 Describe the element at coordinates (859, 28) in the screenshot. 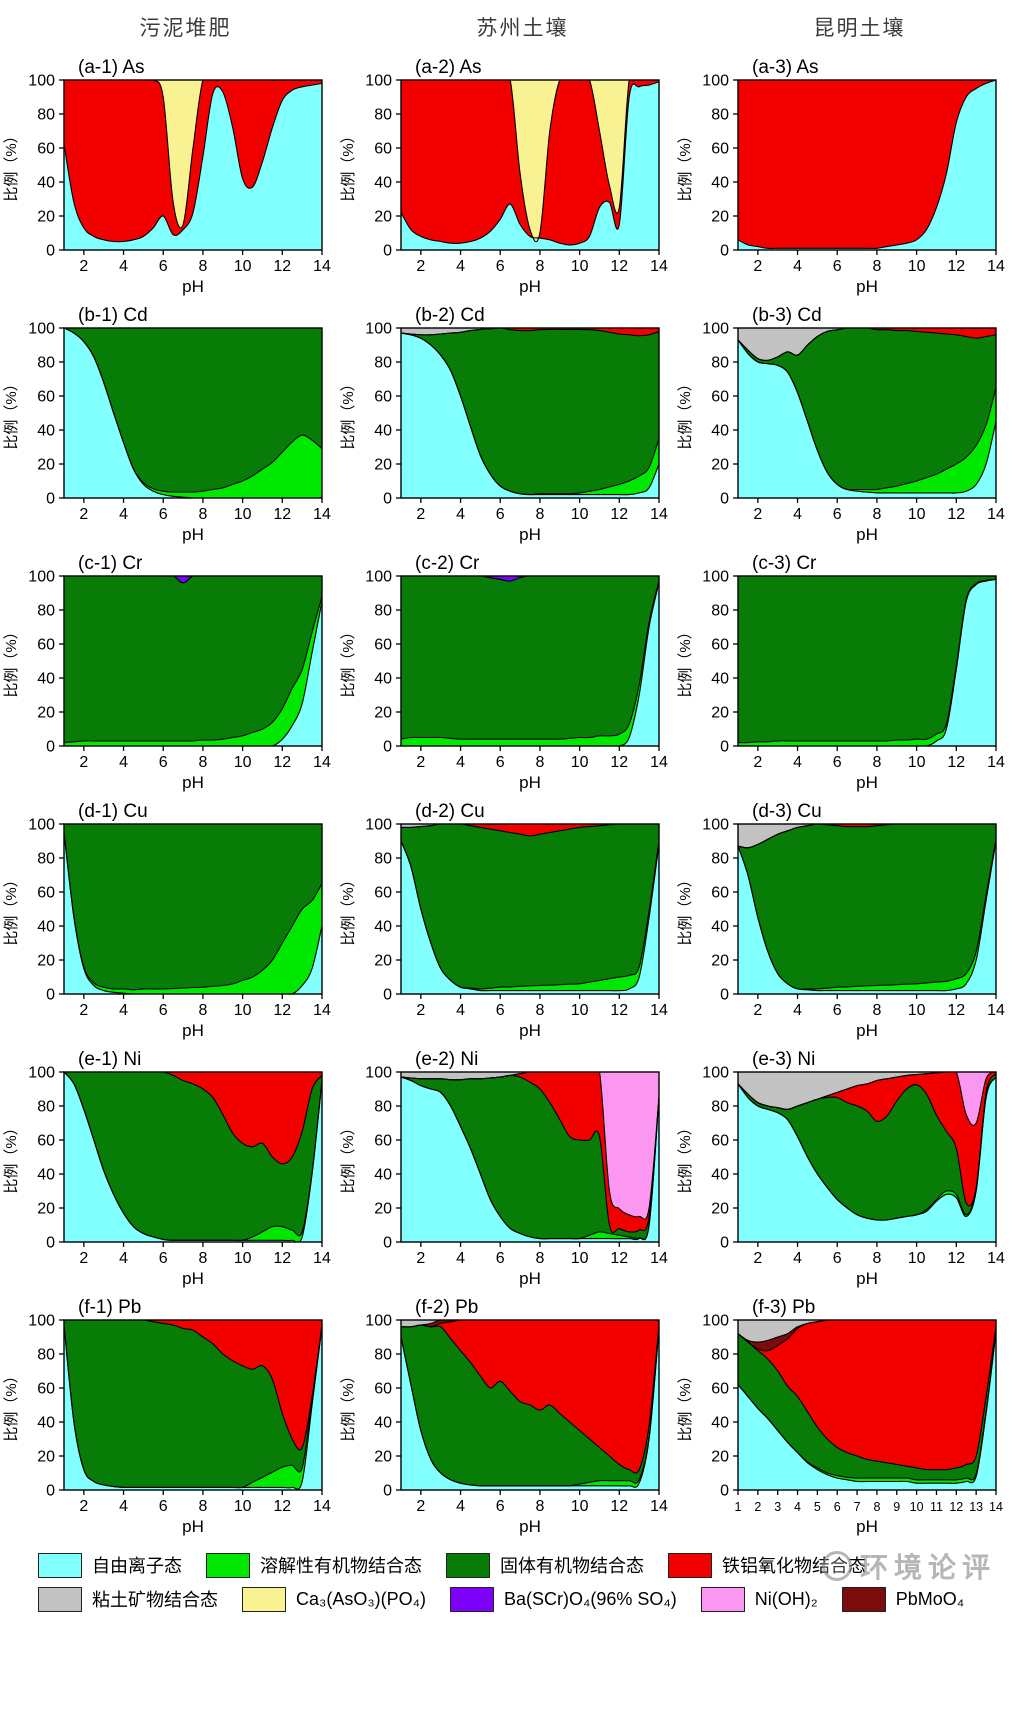

I see `column-title-kunming-soil: 昆明土壤` at that location.